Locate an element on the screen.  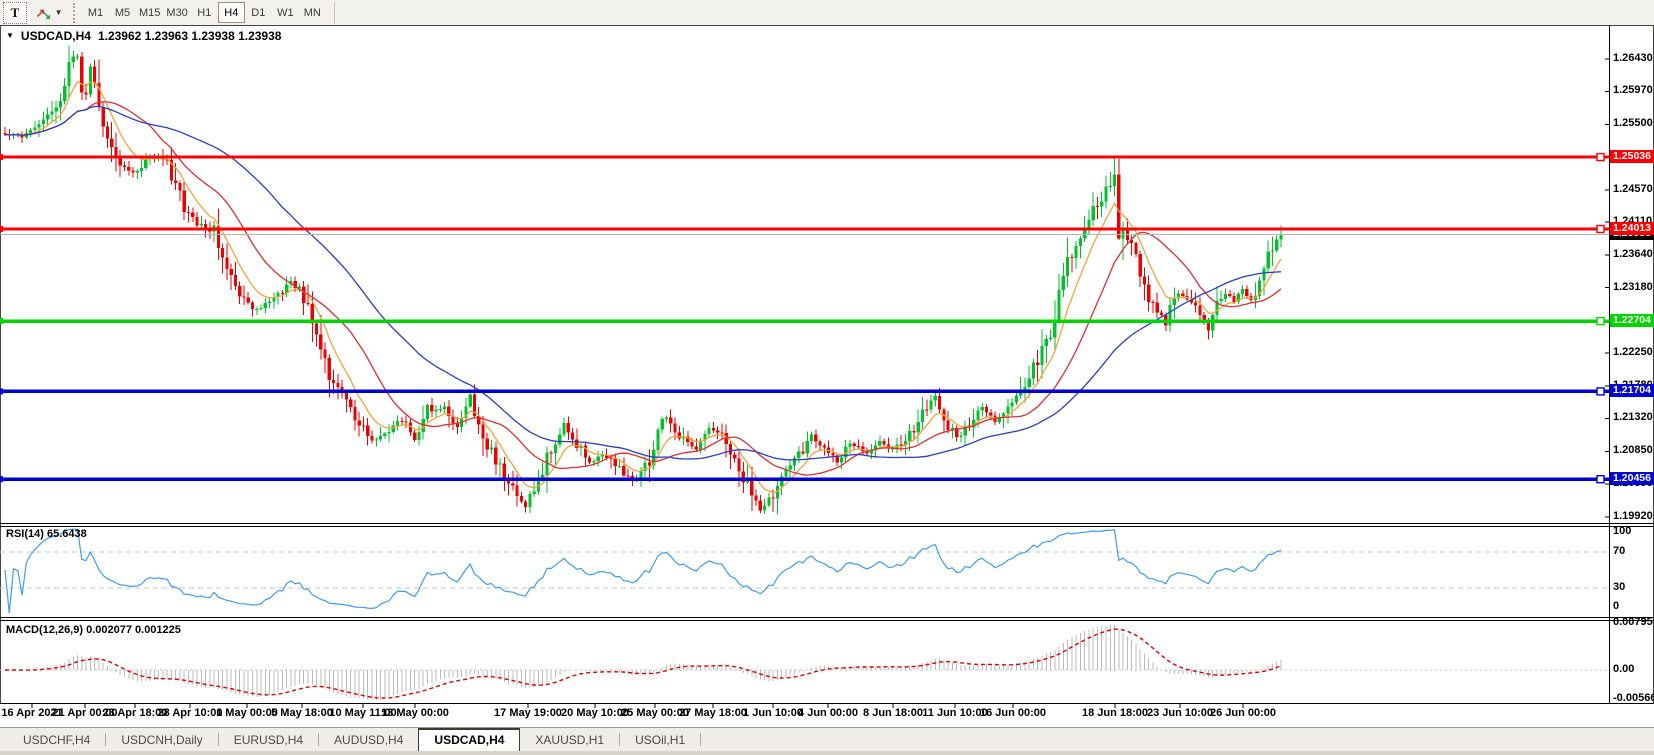
rsi-axis-label: 30 is located at coordinates (1619, 587).